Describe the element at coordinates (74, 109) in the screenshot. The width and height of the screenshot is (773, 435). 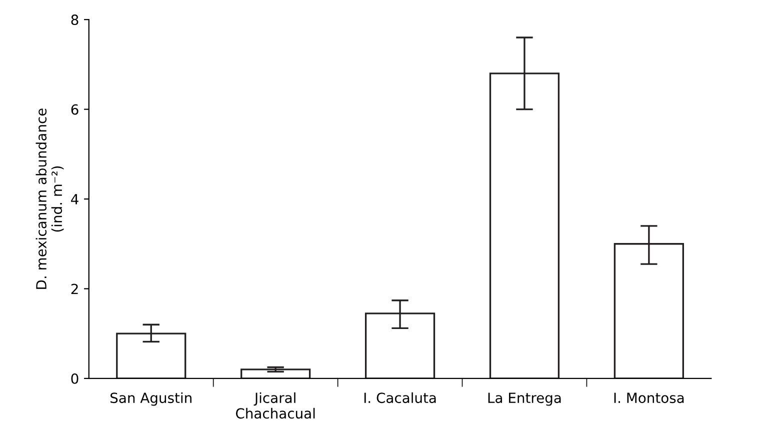
I see `y-tick-label: 6` at that location.